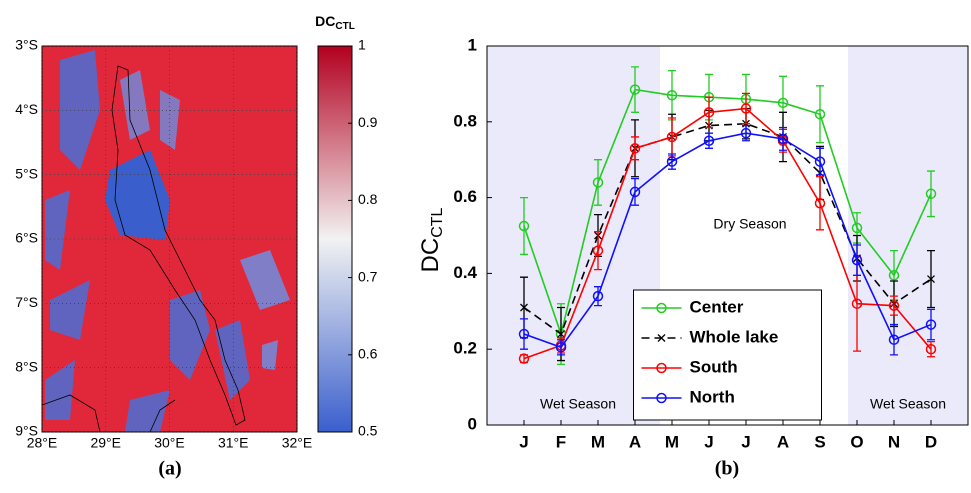 This screenshot has height=493, width=971. Describe the element at coordinates (169, 469) in the screenshot. I see `panel-label: (a)` at that location.